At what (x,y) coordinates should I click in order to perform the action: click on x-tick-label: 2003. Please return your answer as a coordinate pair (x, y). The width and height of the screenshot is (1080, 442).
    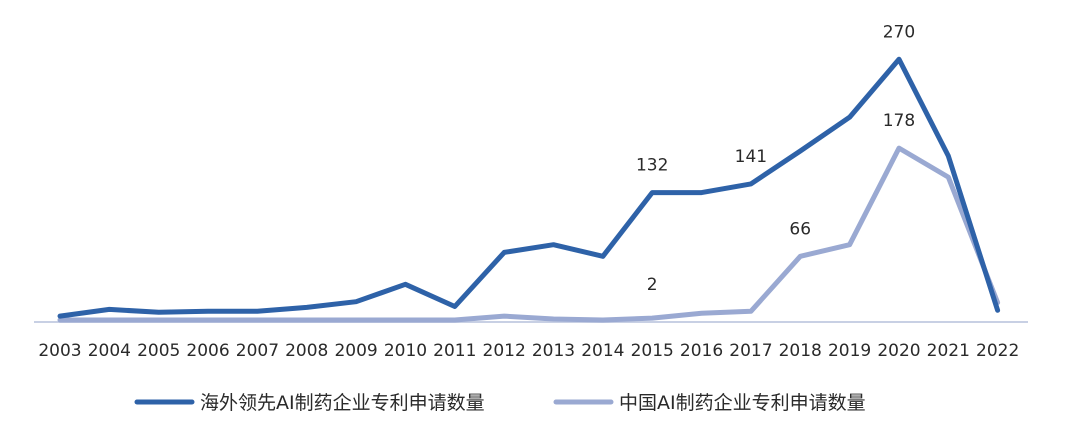
    Looking at the image, I should click on (59, 351).